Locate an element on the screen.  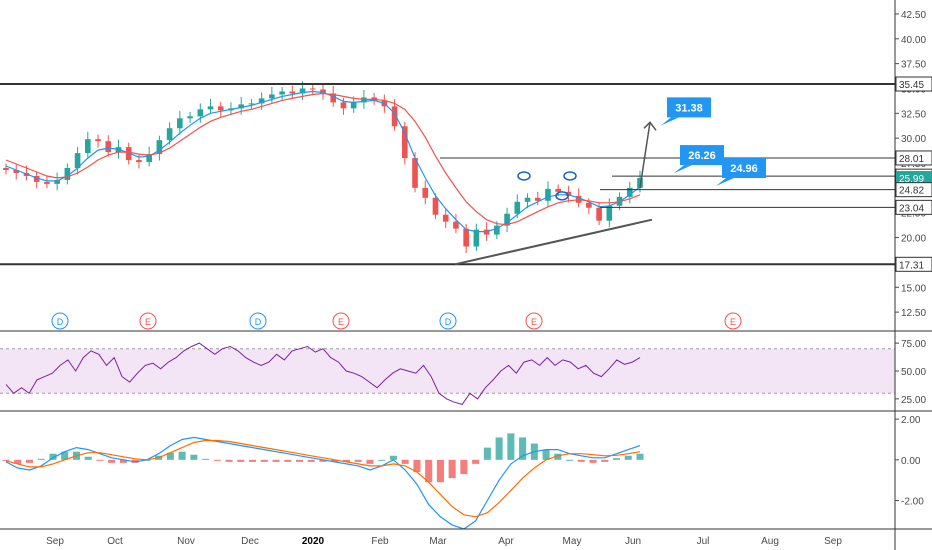
time-tick-label: Jun is located at coordinates (633, 541).